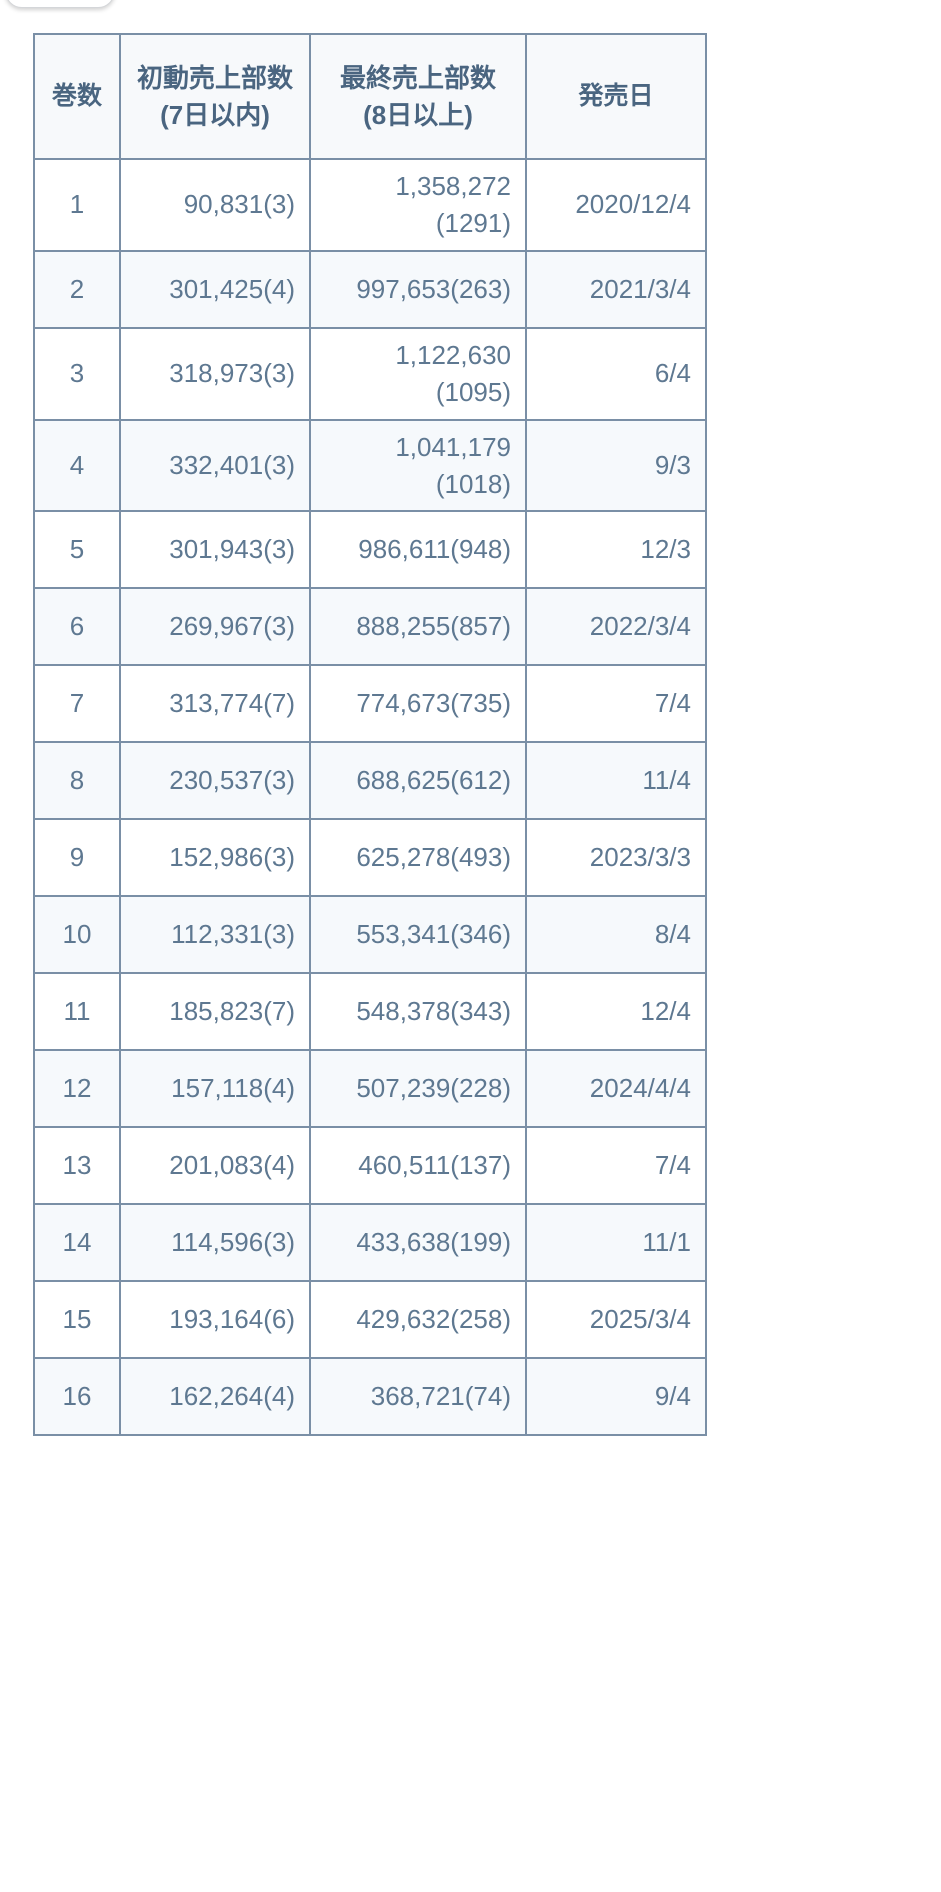 The width and height of the screenshot is (941, 1892). I want to click on cell-initial-sales: 157,118(4), so click(215, 1089).